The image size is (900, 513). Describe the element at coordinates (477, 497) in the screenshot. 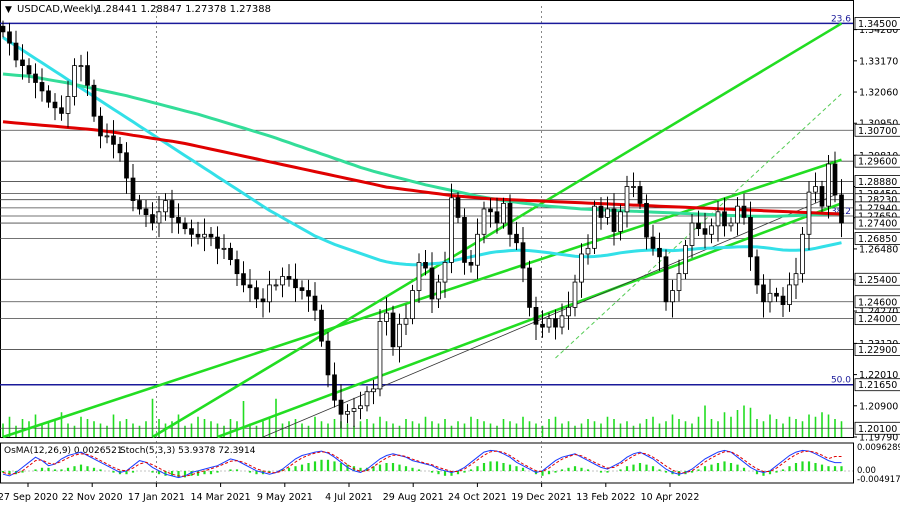

I see `time-label: 24 Oct 2021` at that location.